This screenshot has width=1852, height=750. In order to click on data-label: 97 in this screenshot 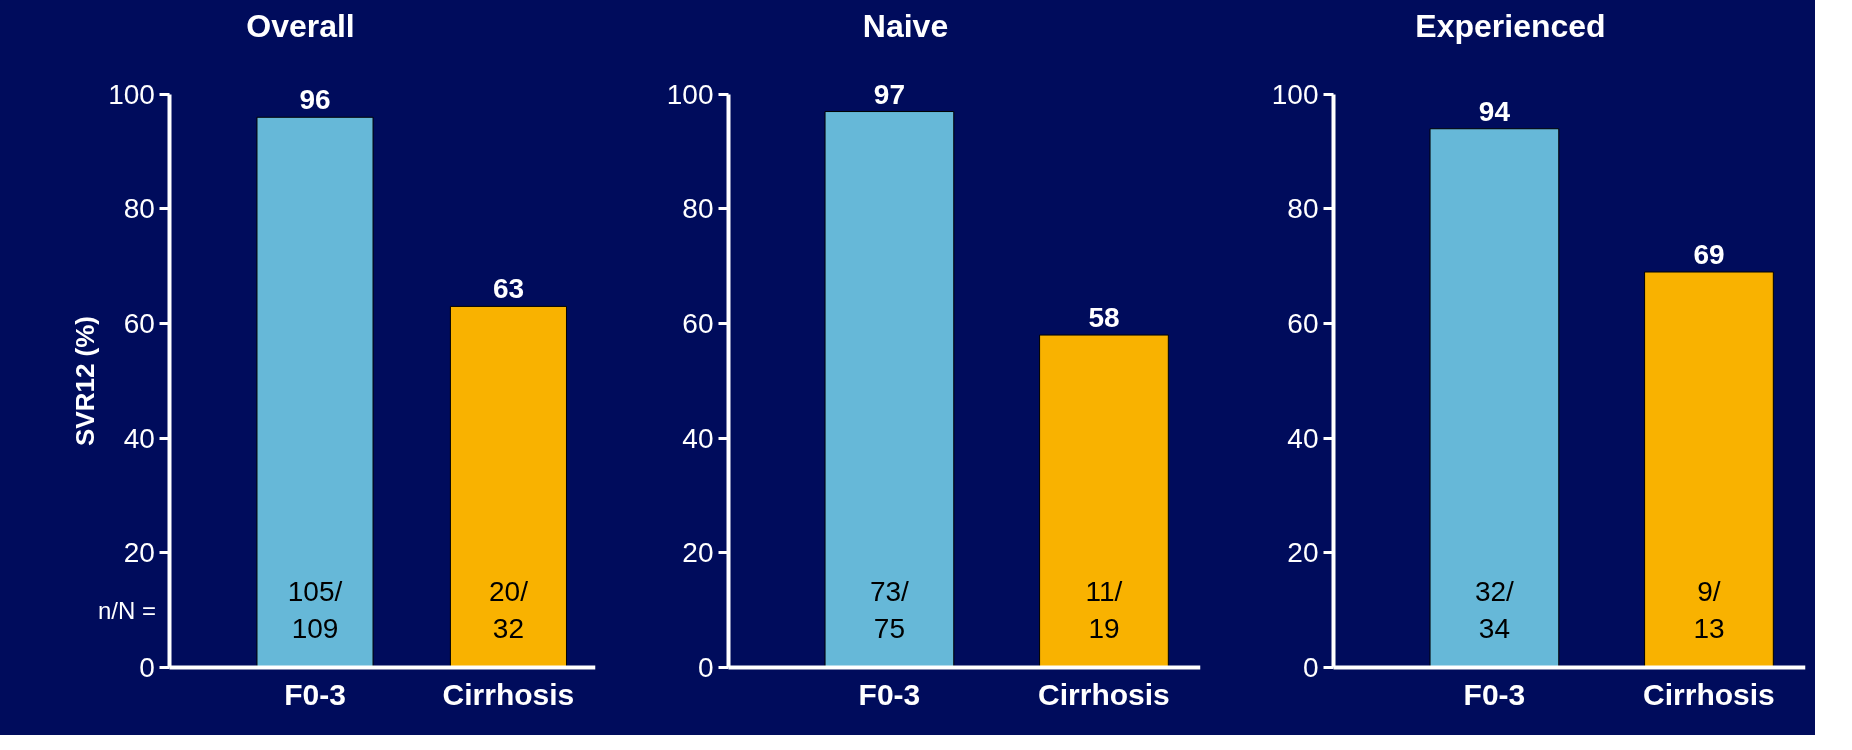, I will do `click(889, 94)`.